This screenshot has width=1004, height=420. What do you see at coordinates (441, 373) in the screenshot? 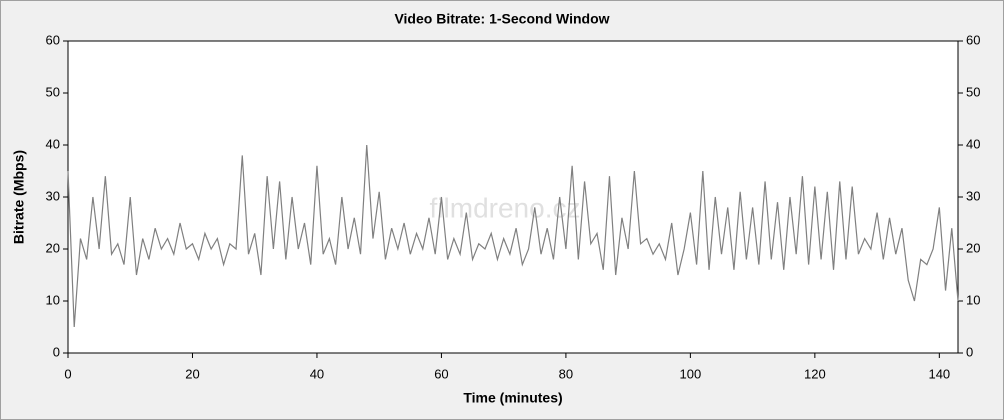
I see `x-tick-label: 60` at bounding box center [441, 373].